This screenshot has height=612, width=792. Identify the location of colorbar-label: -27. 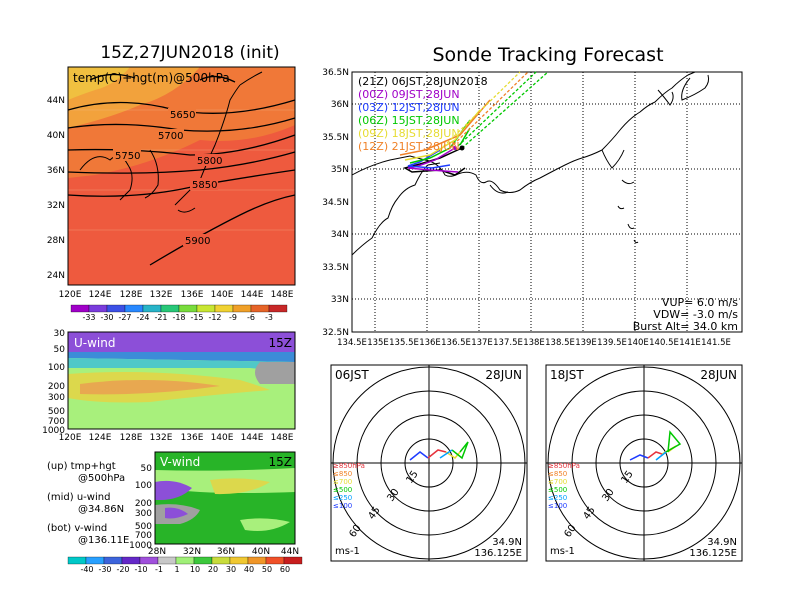
(124, 317).